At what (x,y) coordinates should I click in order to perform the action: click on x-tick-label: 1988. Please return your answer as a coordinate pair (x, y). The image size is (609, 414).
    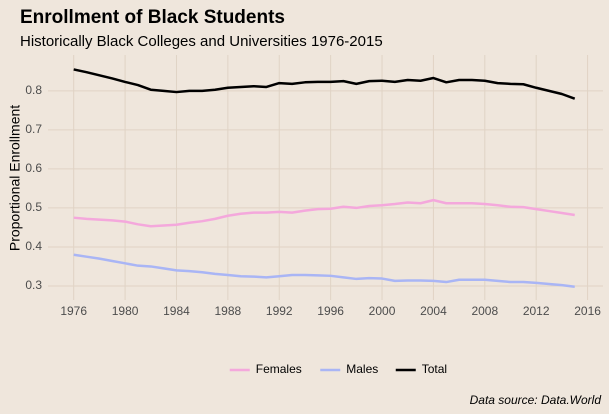
    Looking at the image, I should click on (228, 311).